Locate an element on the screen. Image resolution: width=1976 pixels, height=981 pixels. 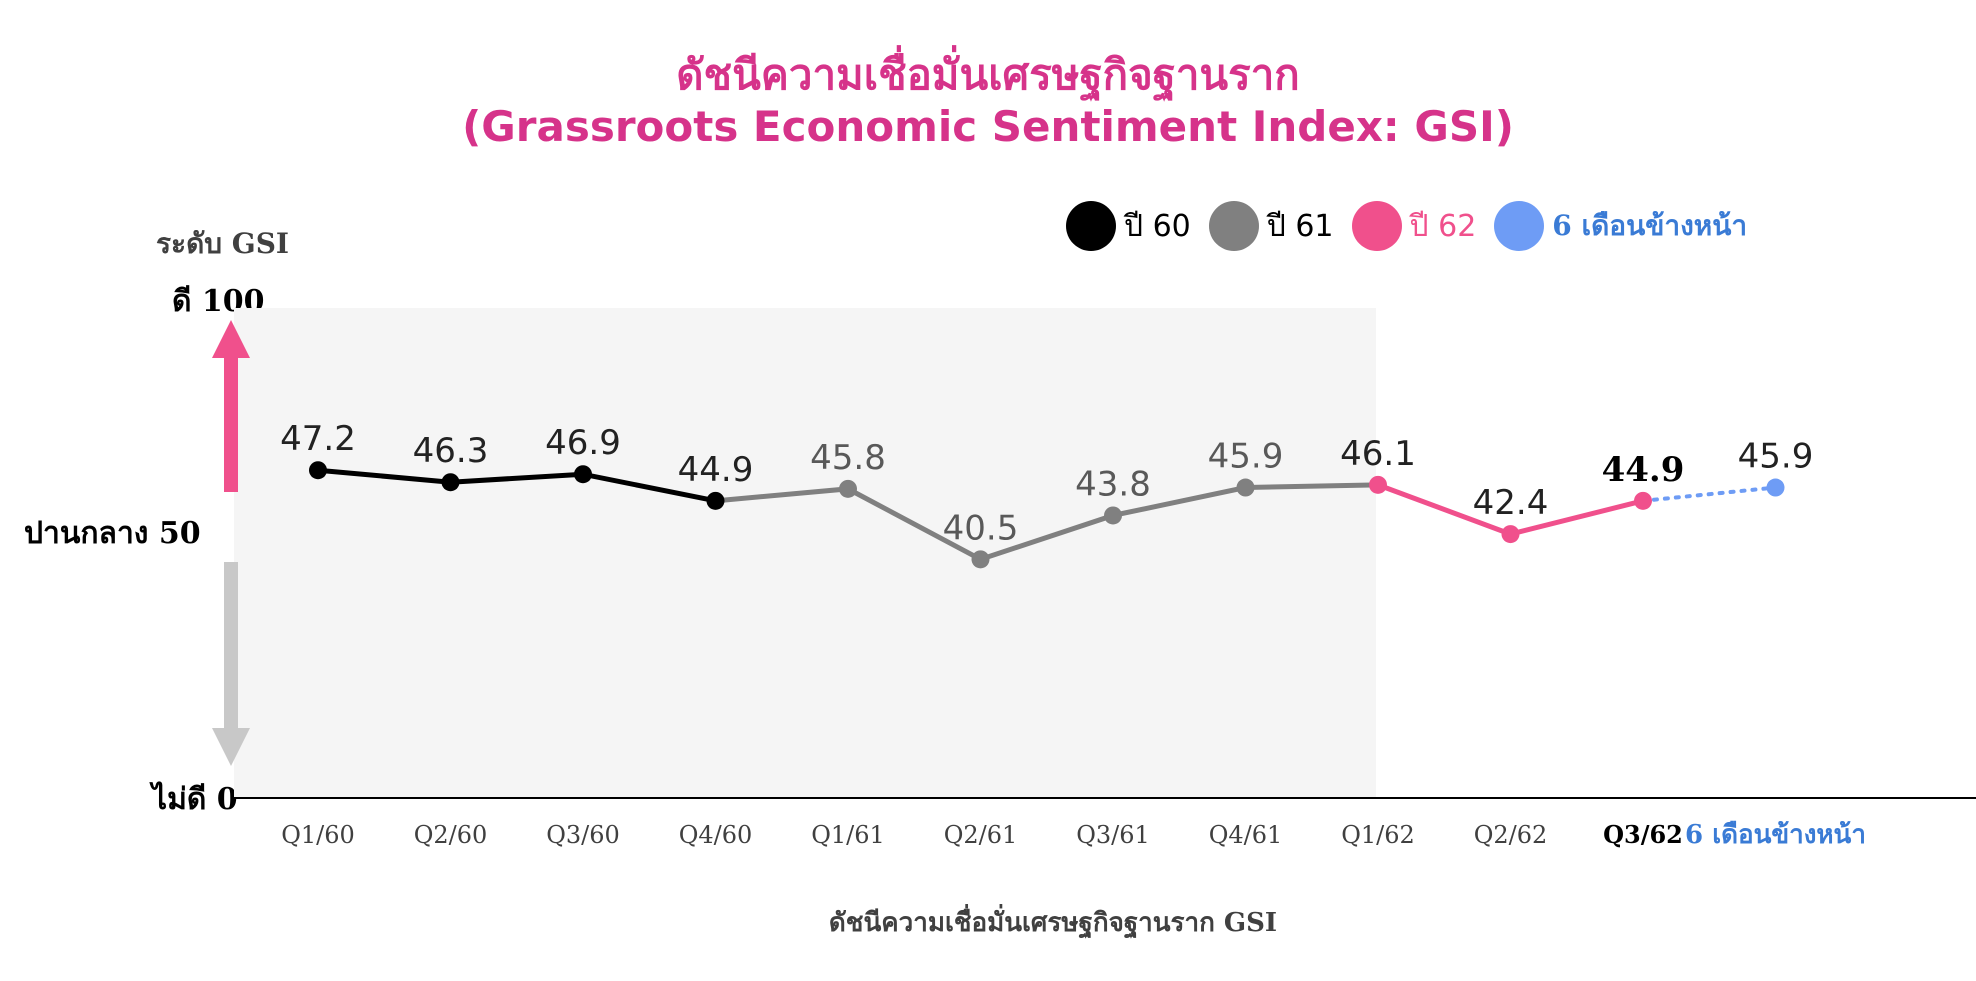
data-label: 40.5 is located at coordinates (981, 528).